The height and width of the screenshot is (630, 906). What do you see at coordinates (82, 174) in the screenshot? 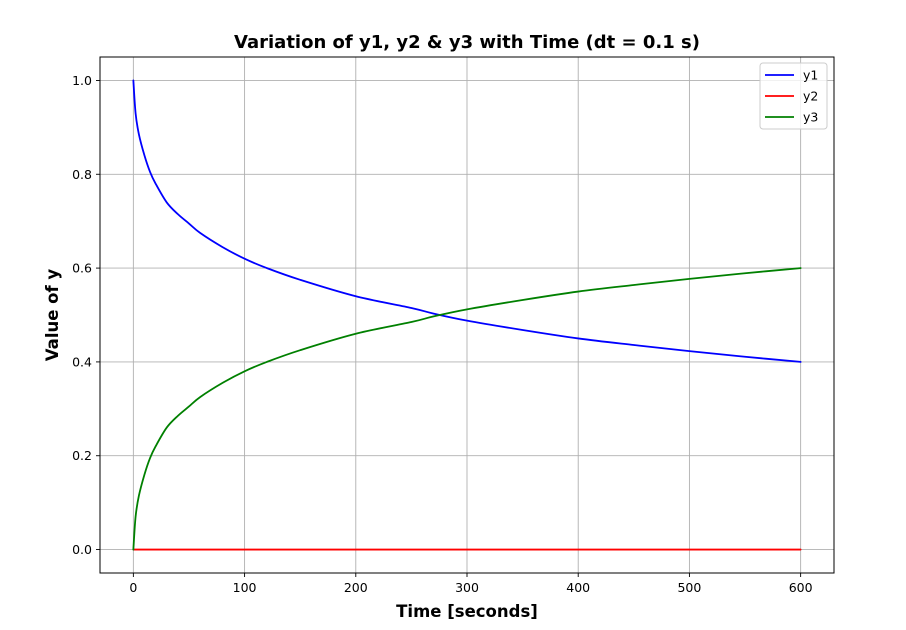
I see `y-tick-label: 0.8` at bounding box center [82, 174].